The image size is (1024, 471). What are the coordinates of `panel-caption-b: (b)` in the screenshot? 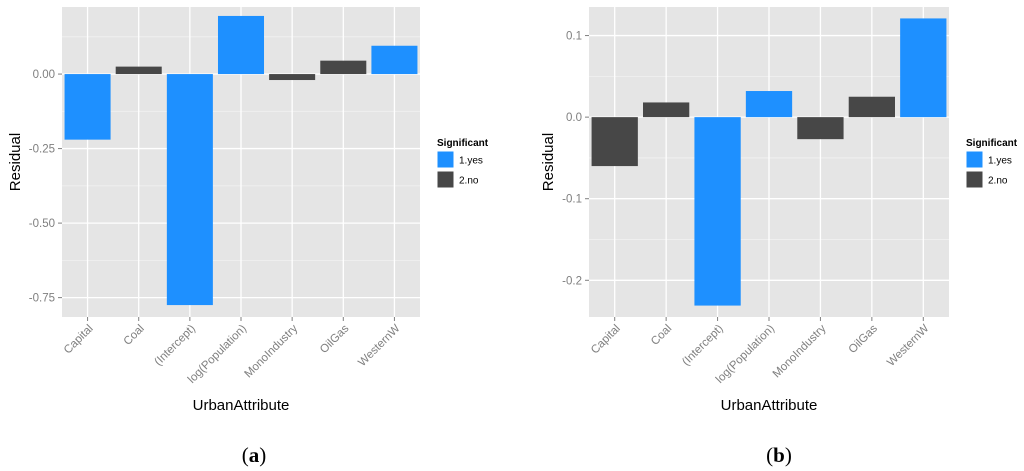 It's located at (779, 455).